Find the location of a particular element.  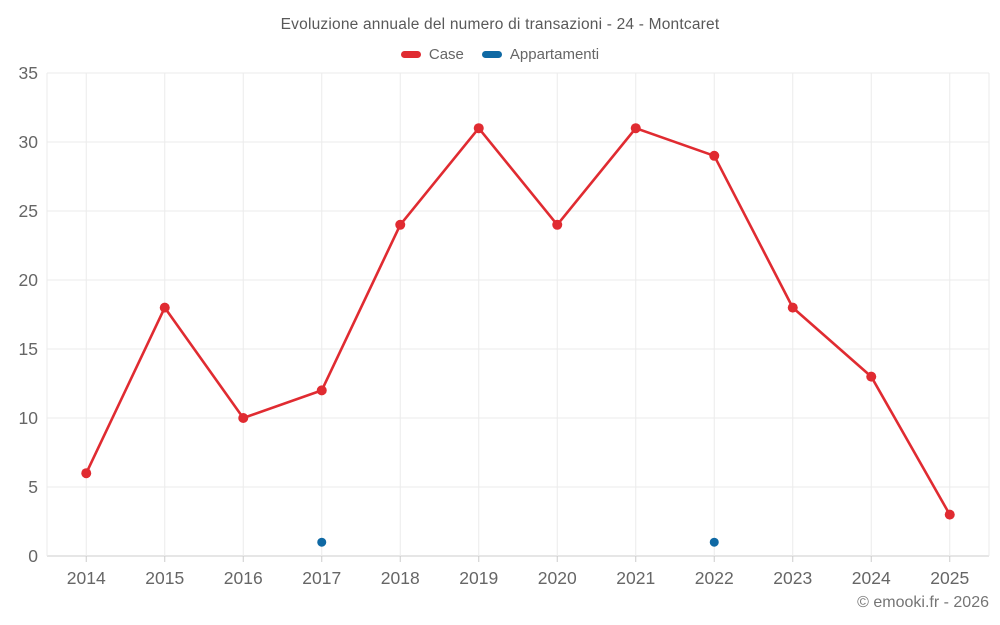

data-point-case-2025 is located at coordinates (949, 514).